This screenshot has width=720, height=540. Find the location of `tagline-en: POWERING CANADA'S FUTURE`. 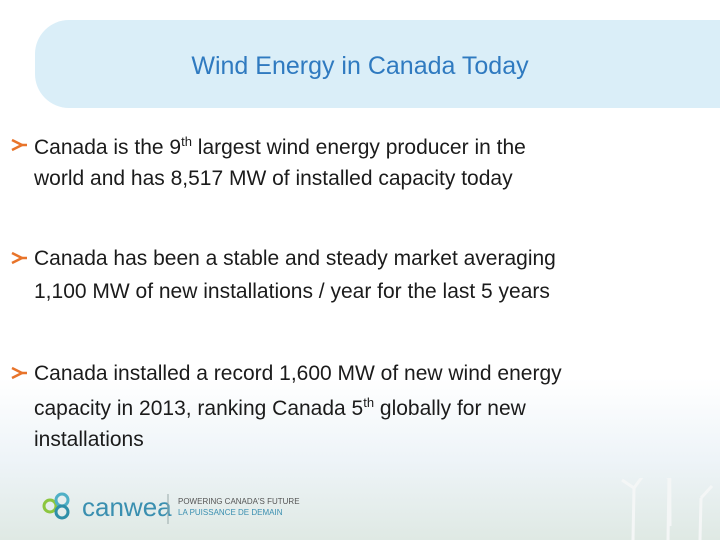

tagline-en: POWERING CANADA'S FUTURE is located at coordinates (239, 501).